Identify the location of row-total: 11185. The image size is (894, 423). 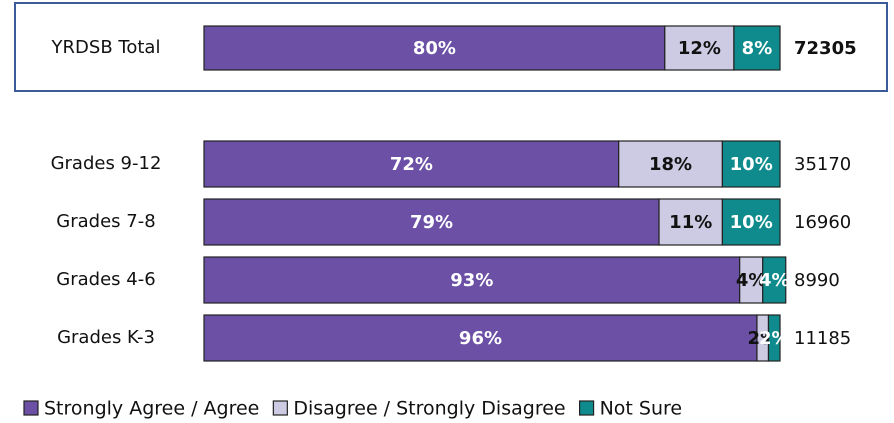
(822, 338).